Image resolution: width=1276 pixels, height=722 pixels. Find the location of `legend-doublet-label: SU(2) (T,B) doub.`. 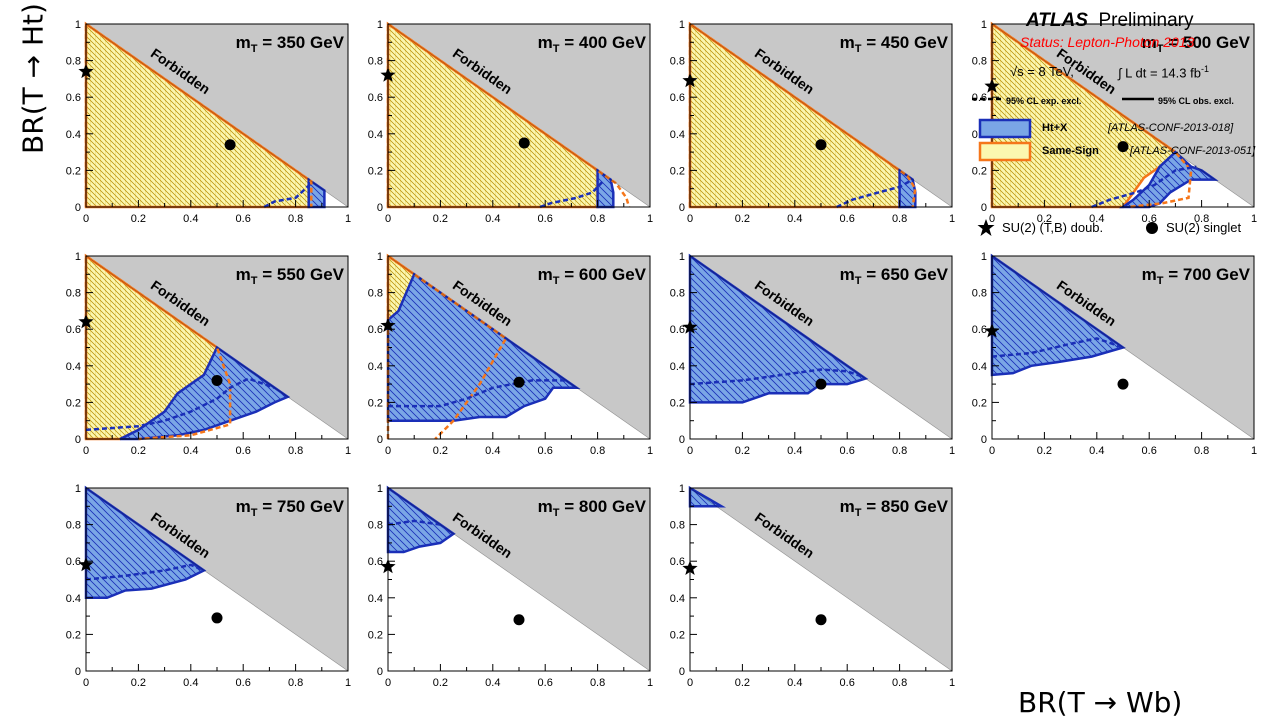

legend-doublet-label: SU(2) (T,B) doub. is located at coordinates (1053, 227).